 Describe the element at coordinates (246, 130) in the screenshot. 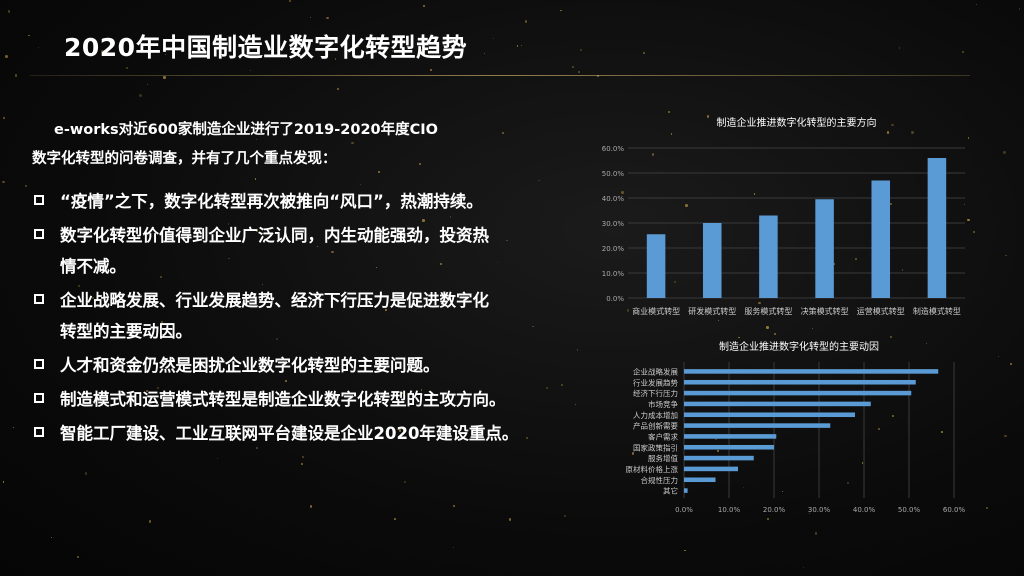

I see `intro-line-1: e-works对近600家制造企业进行了2019-2020年度CIO` at that location.